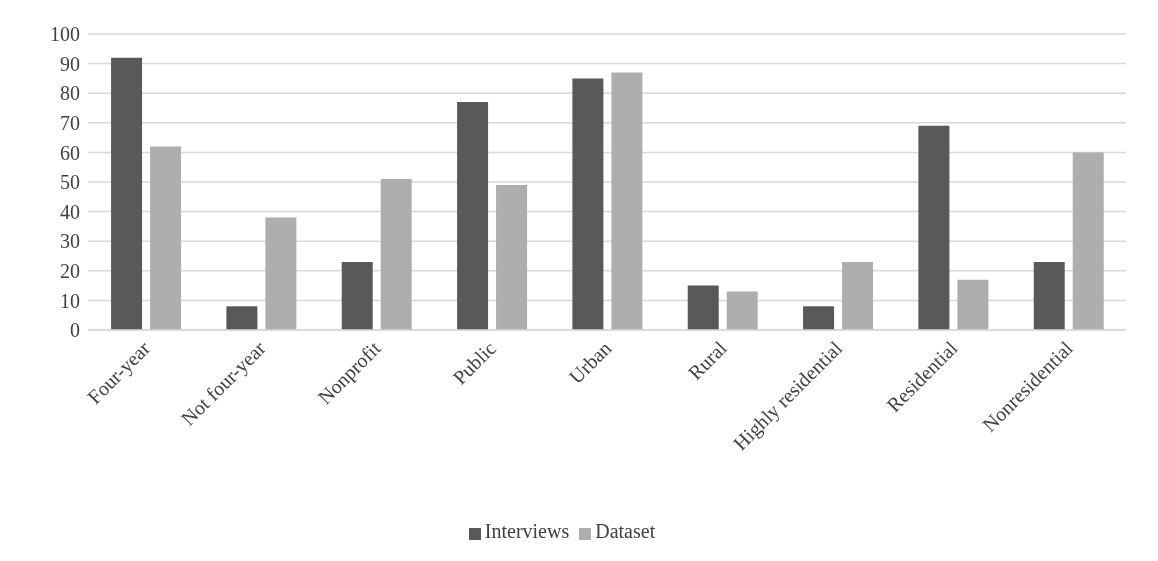 The height and width of the screenshot is (561, 1158). What do you see at coordinates (625, 531) in the screenshot?
I see `legend-label: Dataset` at bounding box center [625, 531].